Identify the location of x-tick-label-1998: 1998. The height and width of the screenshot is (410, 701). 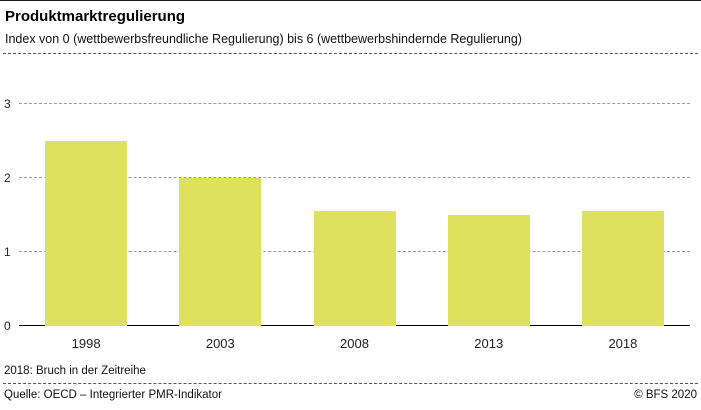
(86, 343).